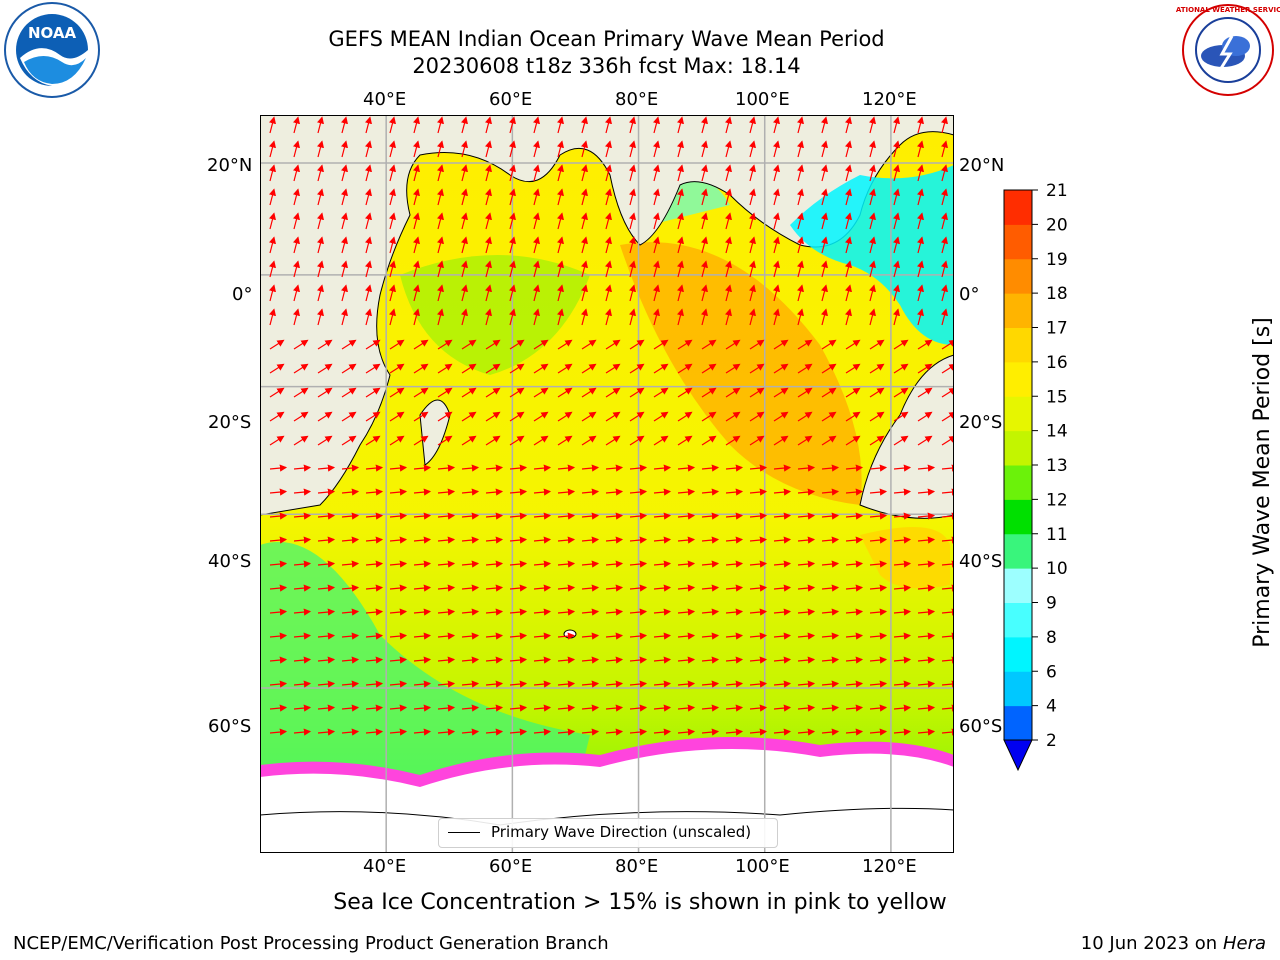  Describe the element at coordinates (1228, 50) in the screenshot. I see `nws-logo: NATIONAL WEATHER SERVICE` at that location.